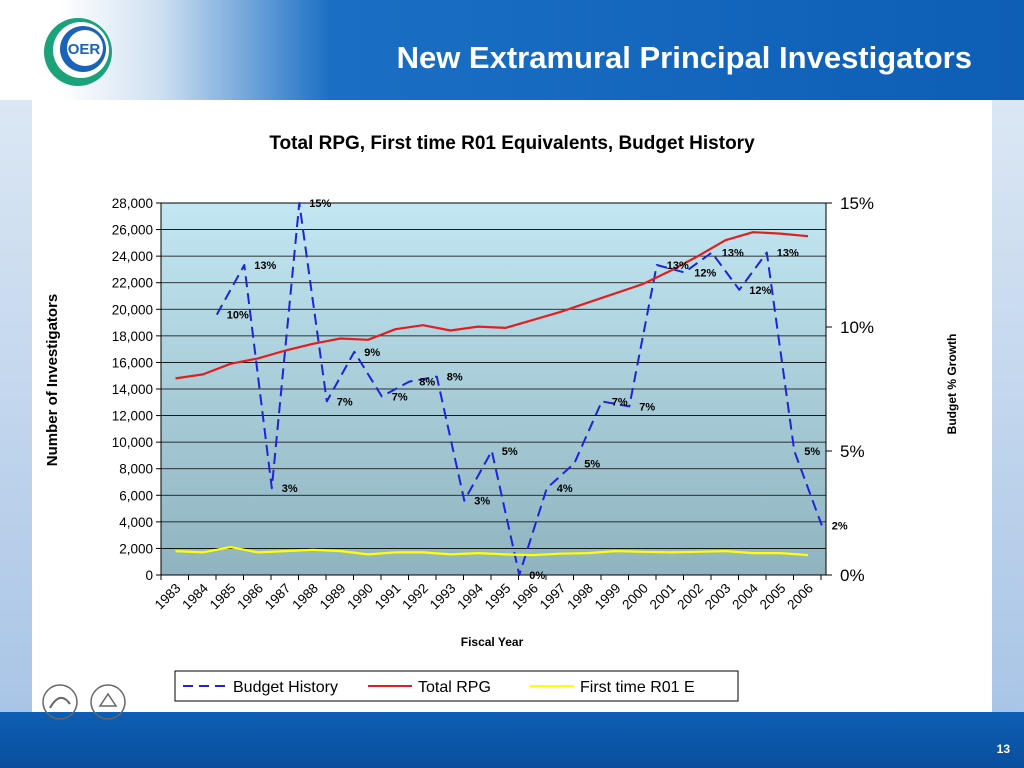  I want to click on data-label: 15%, so click(320, 204).